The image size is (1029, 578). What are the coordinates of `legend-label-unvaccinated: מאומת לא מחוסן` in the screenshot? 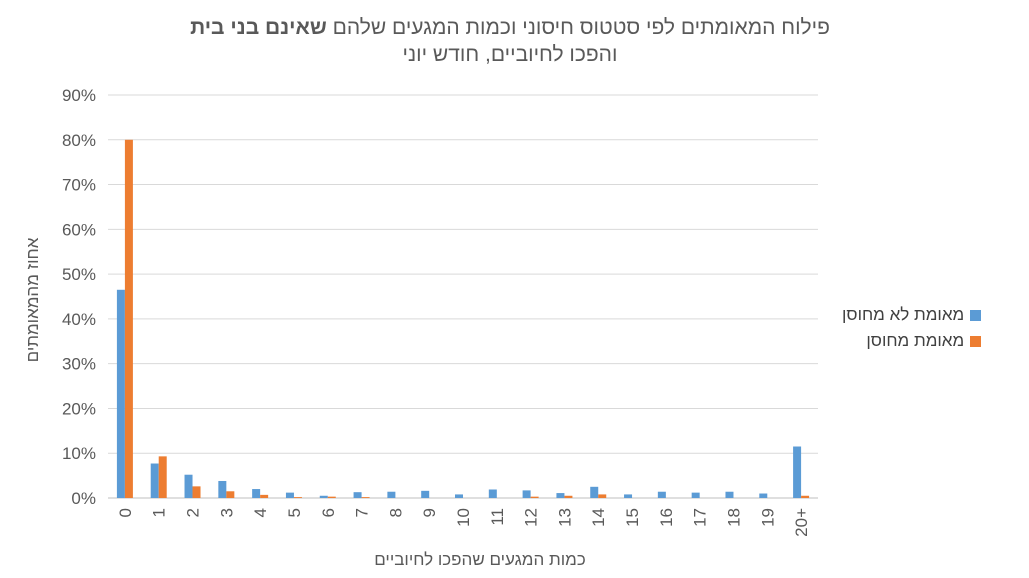 It's located at (903, 314).